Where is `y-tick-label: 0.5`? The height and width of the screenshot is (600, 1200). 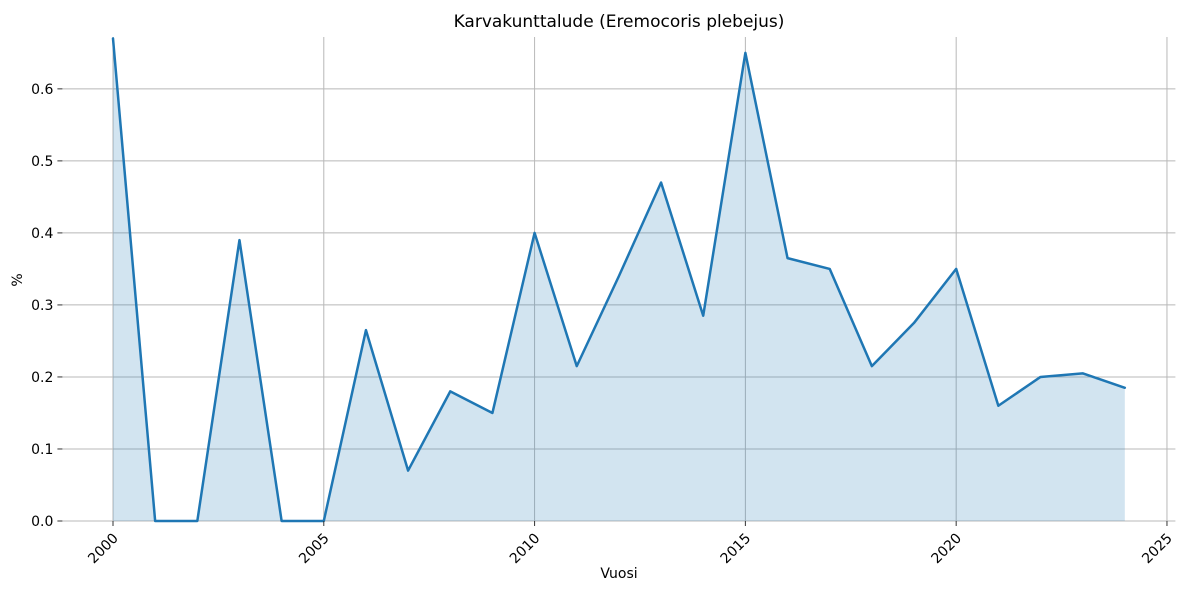
y-tick-label: 0.5 is located at coordinates (42, 162).